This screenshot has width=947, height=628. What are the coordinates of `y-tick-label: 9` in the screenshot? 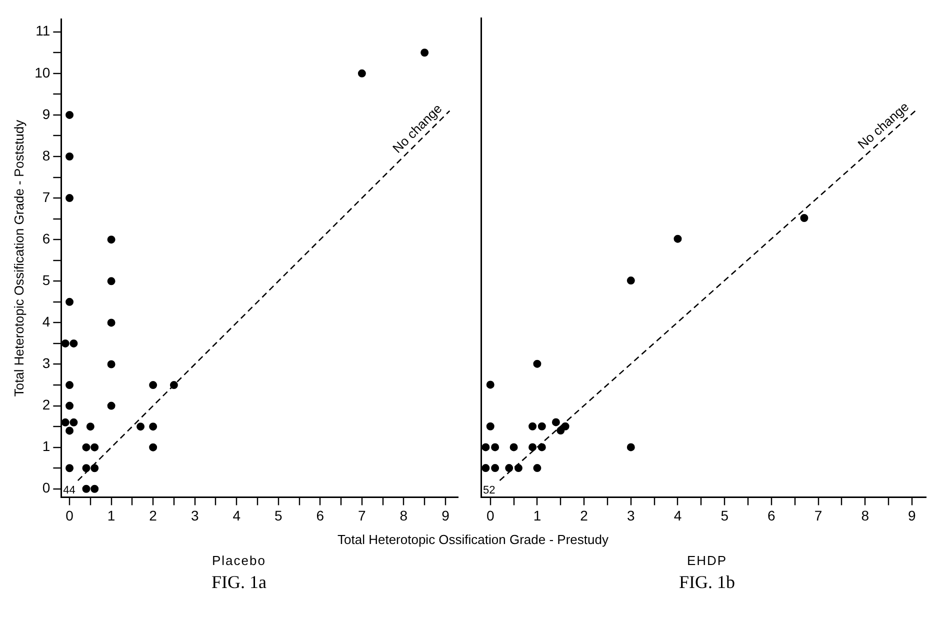 It's located at (46, 114).